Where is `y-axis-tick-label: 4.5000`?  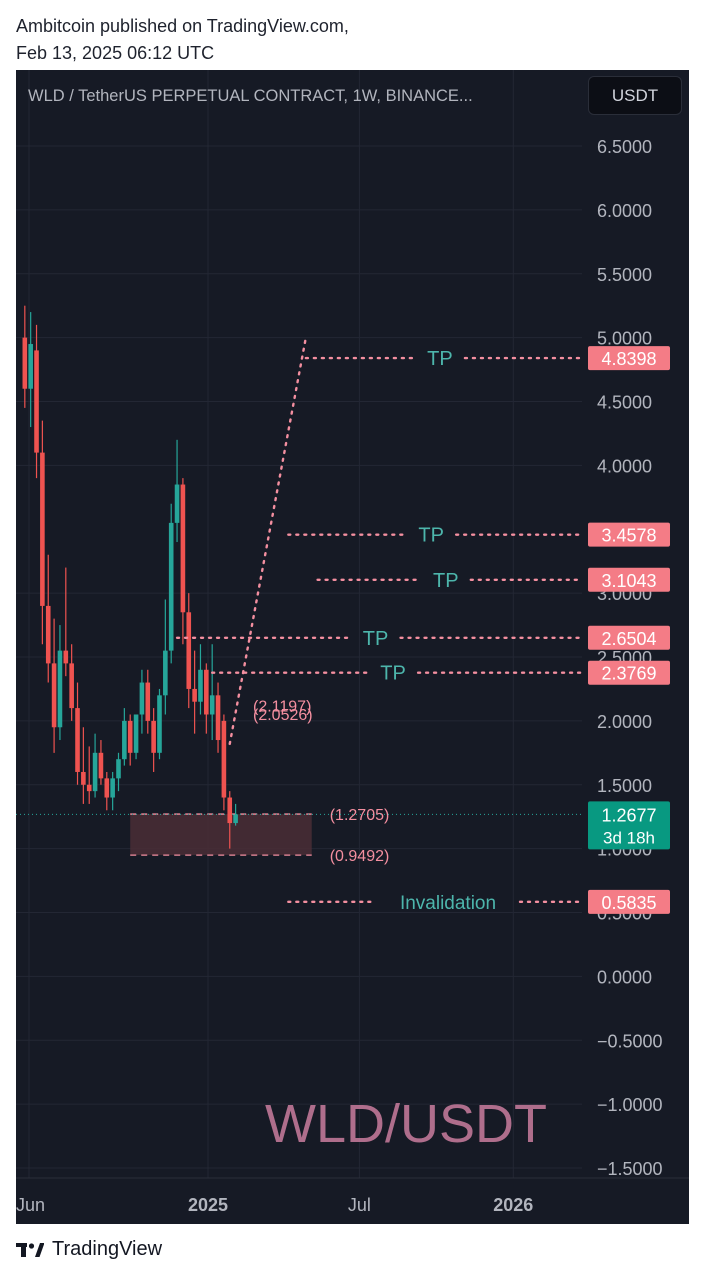 y-axis-tick-label: 4.5000 is located at coordinates (624, 403).